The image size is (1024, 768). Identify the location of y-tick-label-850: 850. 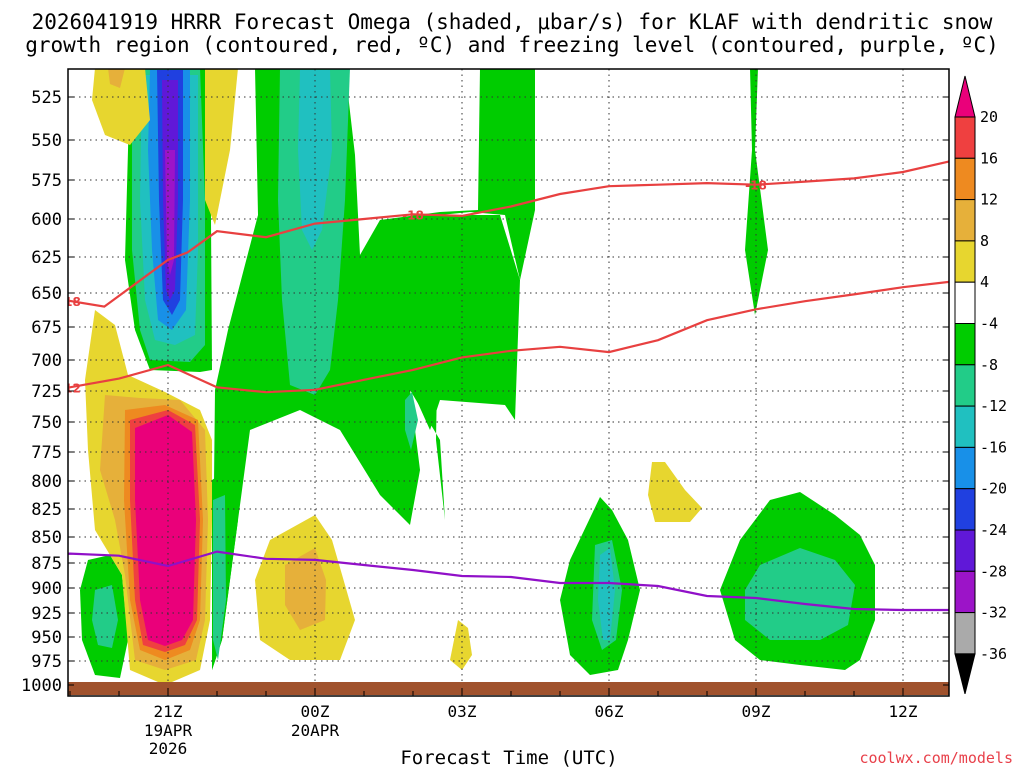
(46, 538).